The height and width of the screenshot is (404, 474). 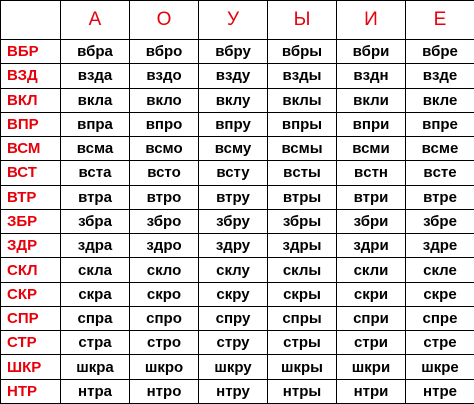 What do you see at coordinates (30, 318) in the screenshot?
I see `consonant-cluster-label: СПР` at bounding box center [30, 318].